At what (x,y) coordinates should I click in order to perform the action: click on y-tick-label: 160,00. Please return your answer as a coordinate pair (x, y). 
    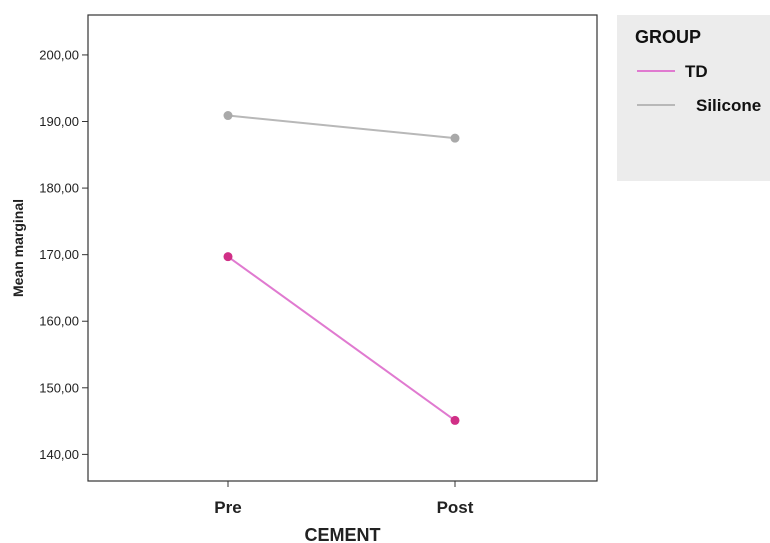
    Looking at the image, I should click on (59, 321).